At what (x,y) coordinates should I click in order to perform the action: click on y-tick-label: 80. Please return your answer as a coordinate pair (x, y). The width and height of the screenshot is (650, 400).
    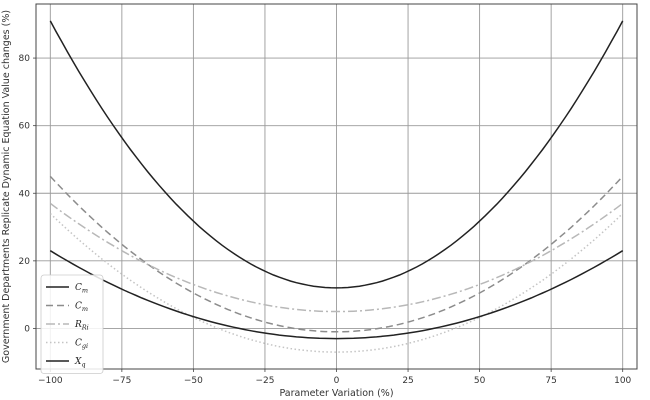
    Looking at the image, I should click on (25, 59).